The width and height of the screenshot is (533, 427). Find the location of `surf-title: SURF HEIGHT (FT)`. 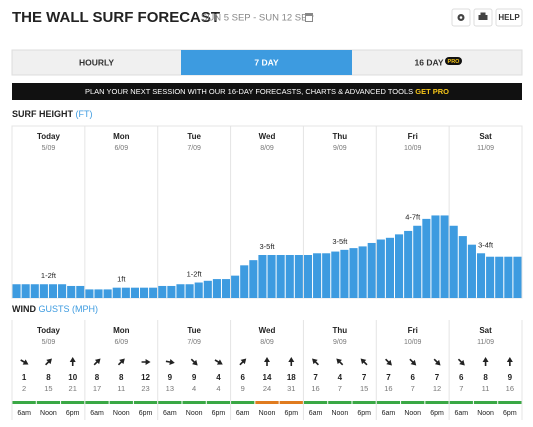

surf-title: SURF HEIGHT (FT) is located at coordinates (52, 114).